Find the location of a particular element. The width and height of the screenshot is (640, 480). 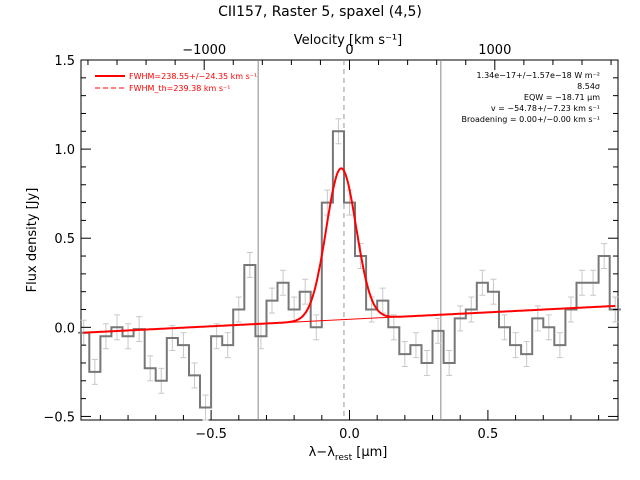

annotation-significance: 8.54σ is located at coordinates (588, 86).